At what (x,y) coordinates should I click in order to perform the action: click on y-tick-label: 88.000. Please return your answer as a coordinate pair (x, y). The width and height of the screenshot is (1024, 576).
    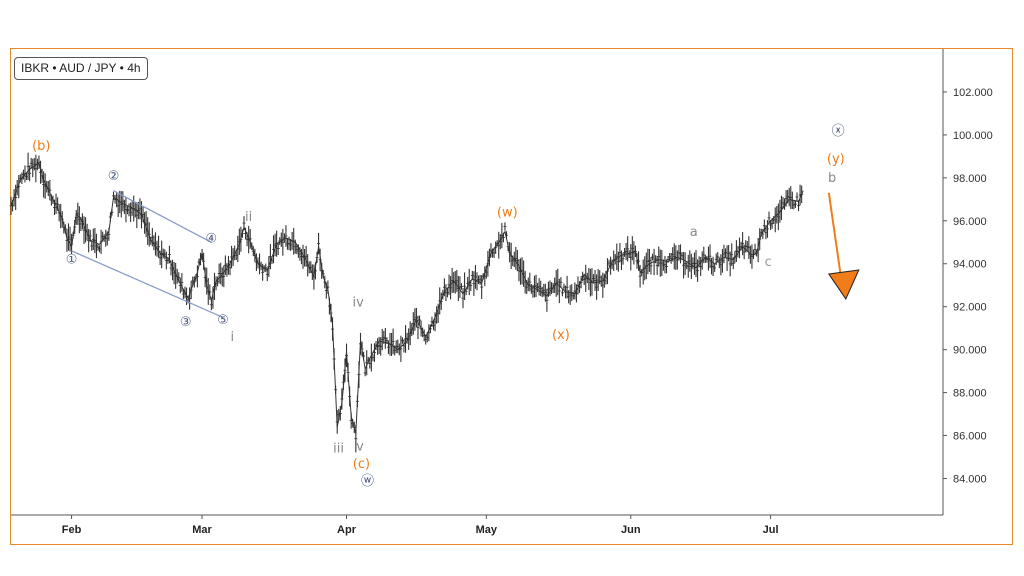
    Looking at the image, I should click on (970, 394).